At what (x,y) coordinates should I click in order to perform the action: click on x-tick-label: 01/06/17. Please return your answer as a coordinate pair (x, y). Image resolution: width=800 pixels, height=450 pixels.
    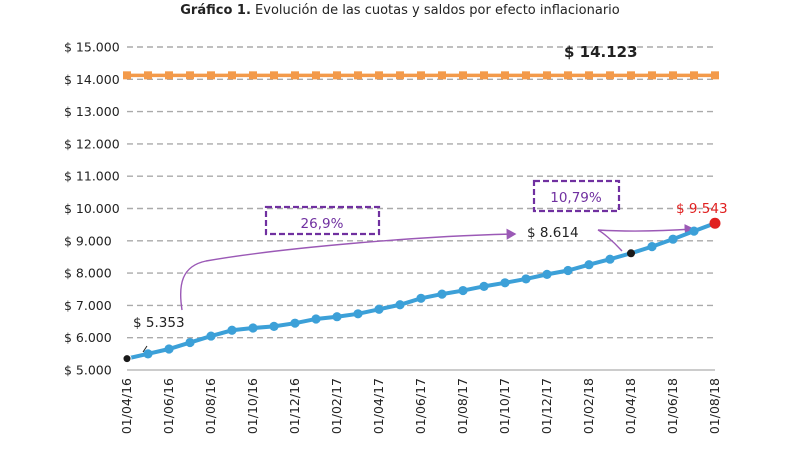
    Looking at the image, I should click on (420, 406).